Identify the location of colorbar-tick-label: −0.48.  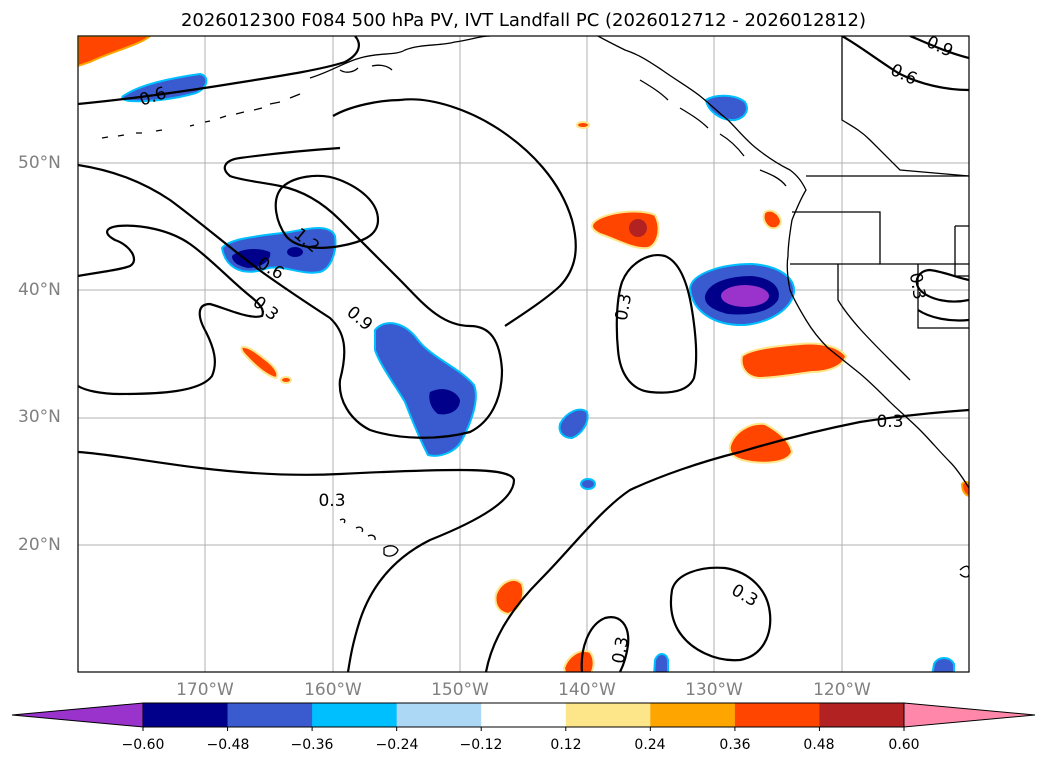
(228, 745).